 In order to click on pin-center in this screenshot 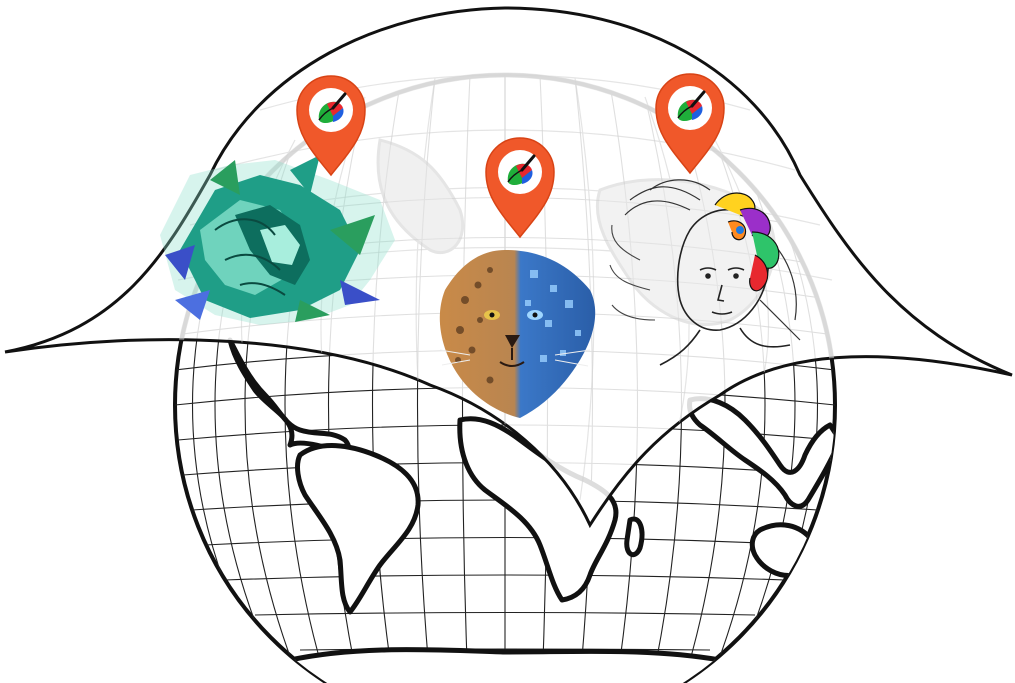, I will do `click(520, 188)`.